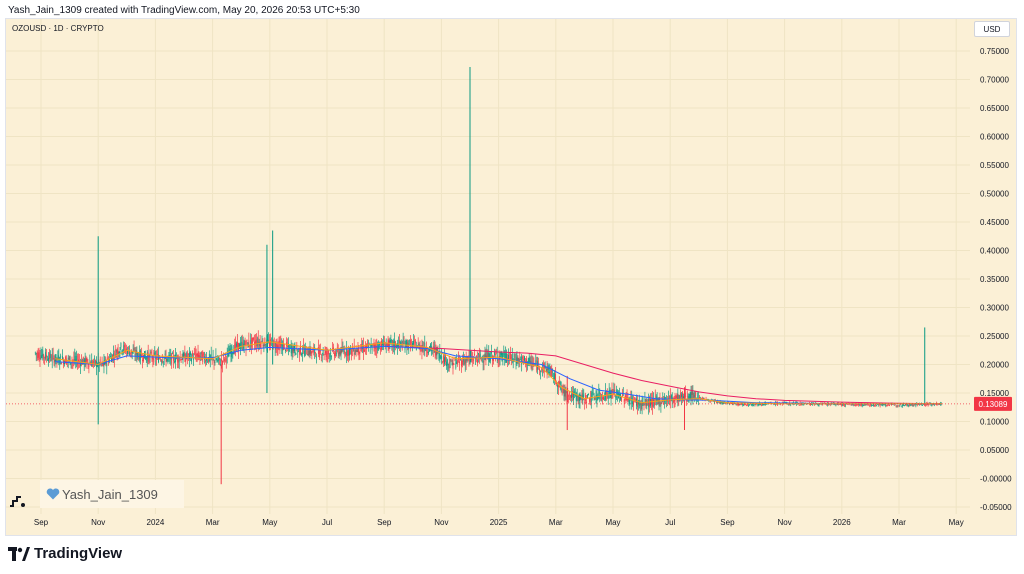 The image size is (1024, 574). I want to click on x-tick-label-7: Nov, so click(441, 522).